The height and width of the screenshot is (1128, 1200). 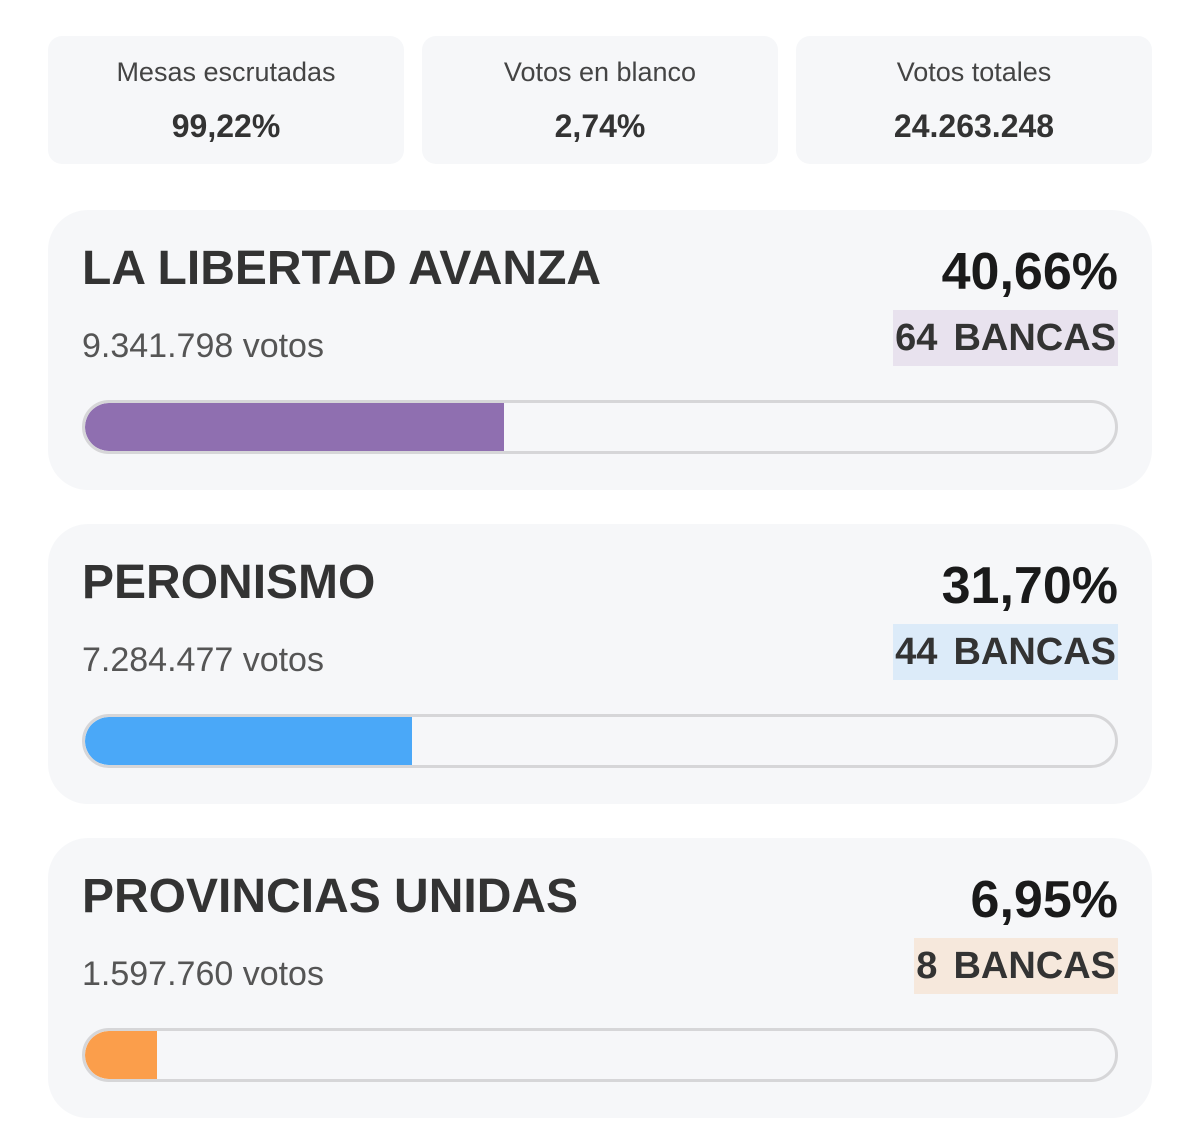 What do you see at coordinates (916, 338) in the screenshot?
I see `seats-count: 64` at bounding box center [916, 338].